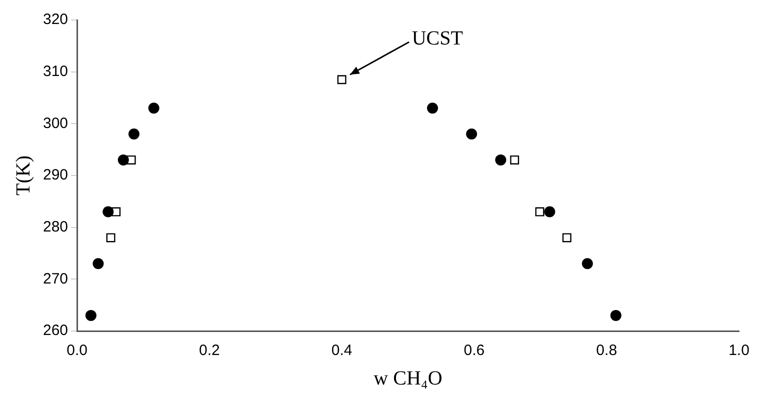 Image resolution: width=767 pixels, height=403 pixels. I want to click on x-tick-label: 0.6, so click(474, 351).